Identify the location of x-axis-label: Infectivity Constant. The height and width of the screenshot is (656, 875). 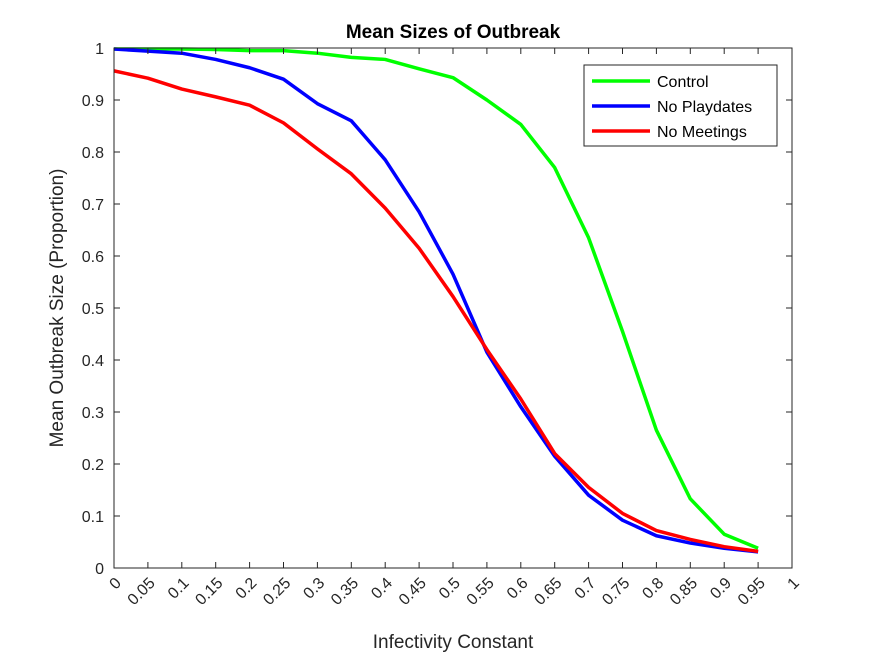
(453, 642).